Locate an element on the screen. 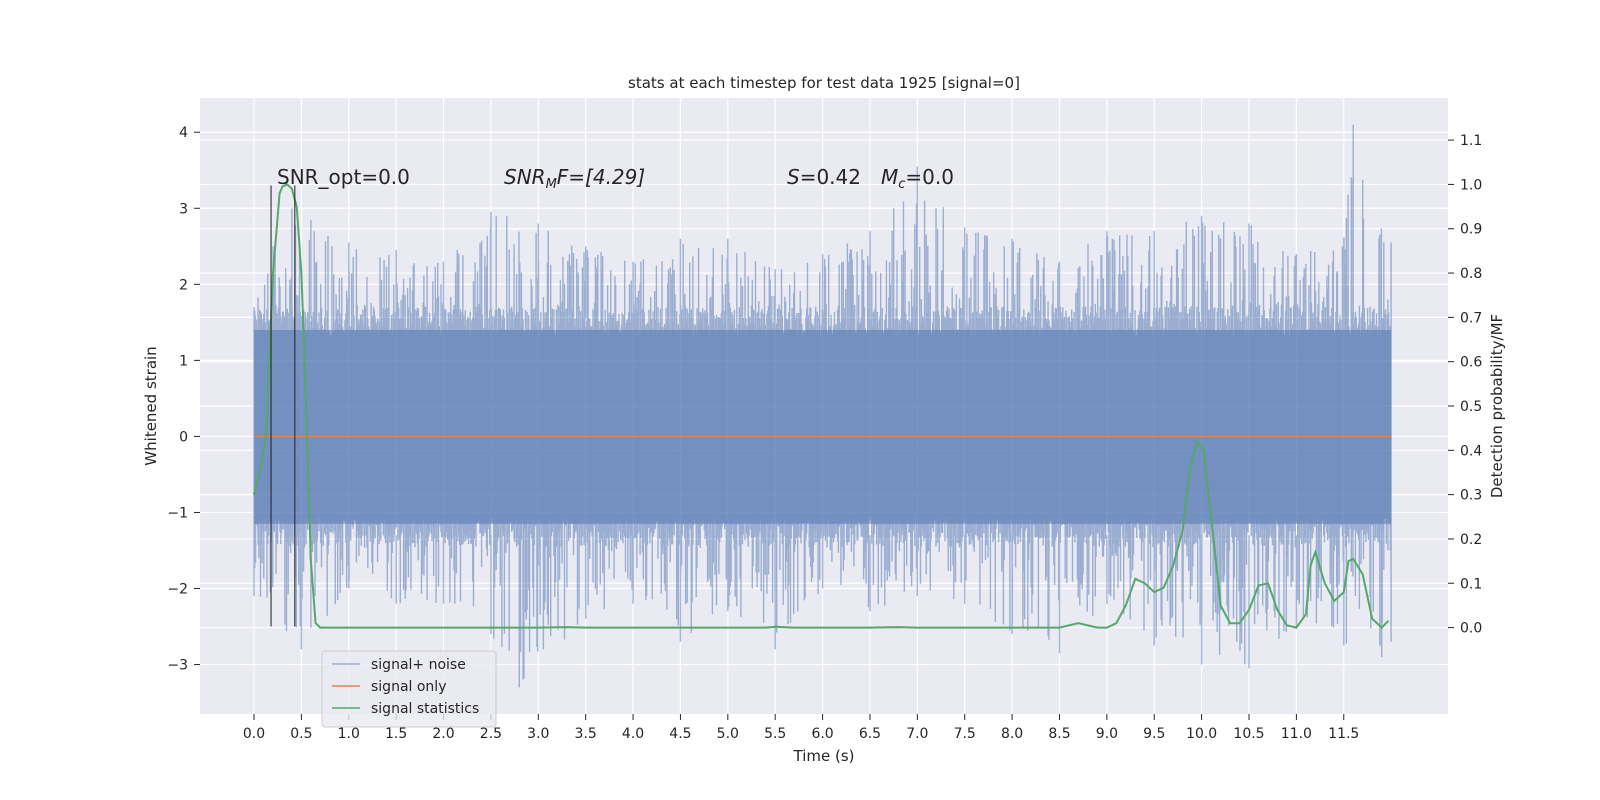 The image size is (1600, 800). y-tick-label-right: 0.9 is located at coordinates (1471, 230).